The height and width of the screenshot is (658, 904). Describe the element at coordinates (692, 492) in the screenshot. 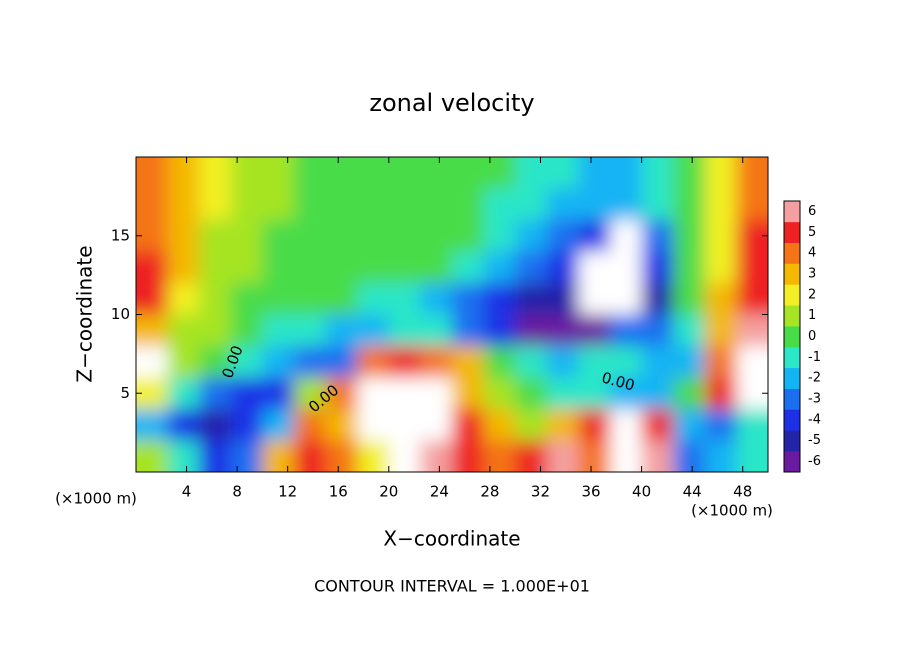

I see `x-tick-label: 44` at that location.